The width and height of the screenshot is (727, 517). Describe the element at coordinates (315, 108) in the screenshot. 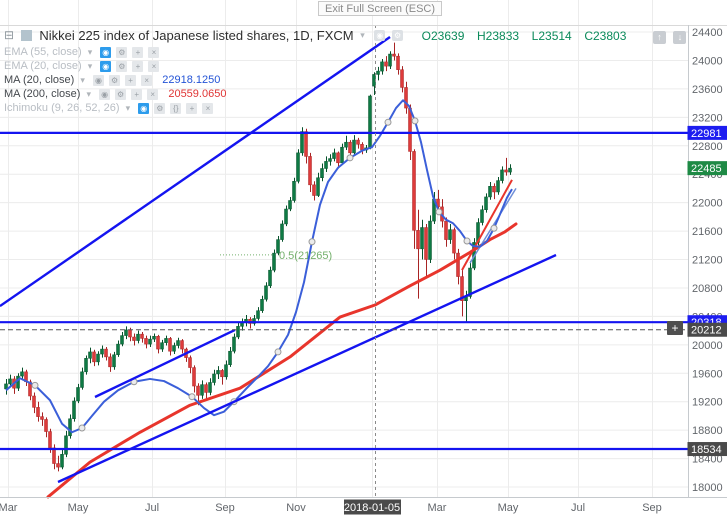

I see `indicator-row-ichimoku: Ichimoku (9, 26, 52, 26) ▾ ◉ ⚙ {} + ×` at that location.